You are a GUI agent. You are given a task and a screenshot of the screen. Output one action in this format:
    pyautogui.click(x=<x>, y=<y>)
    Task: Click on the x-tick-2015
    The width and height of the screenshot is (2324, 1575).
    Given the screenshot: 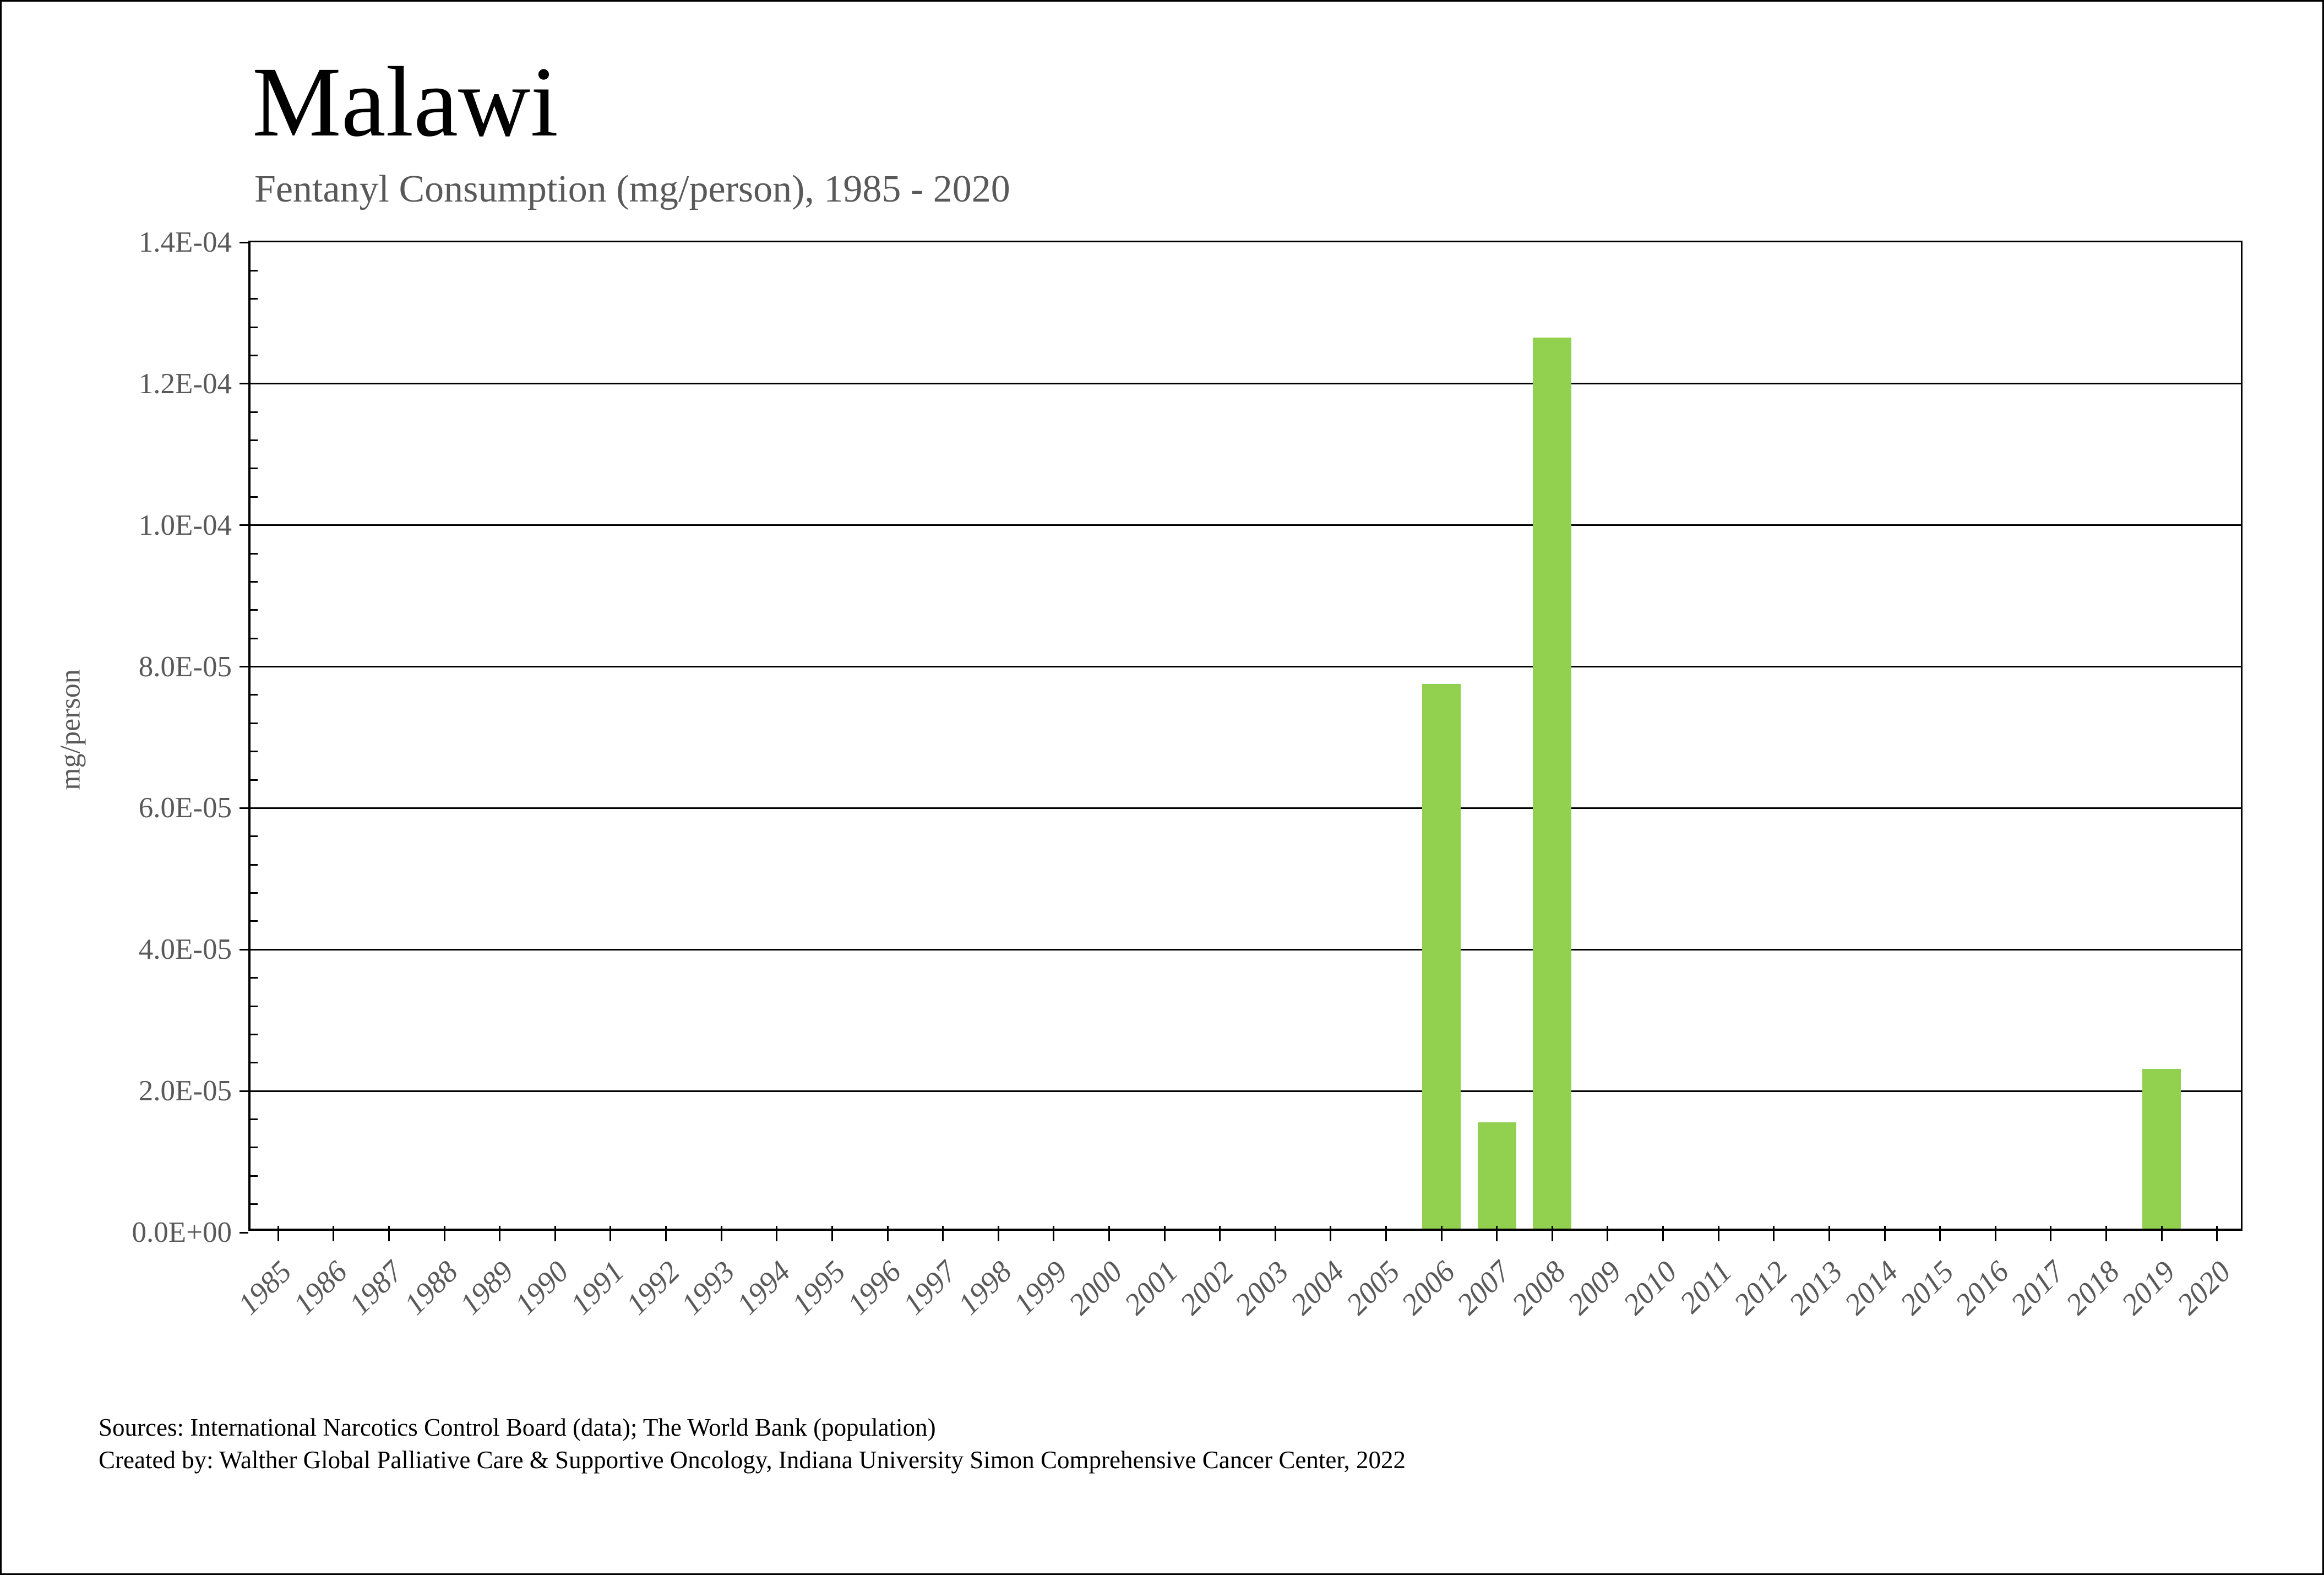 What is the action you would take?
    pyautogui.click(x=1940, y=1233)
    